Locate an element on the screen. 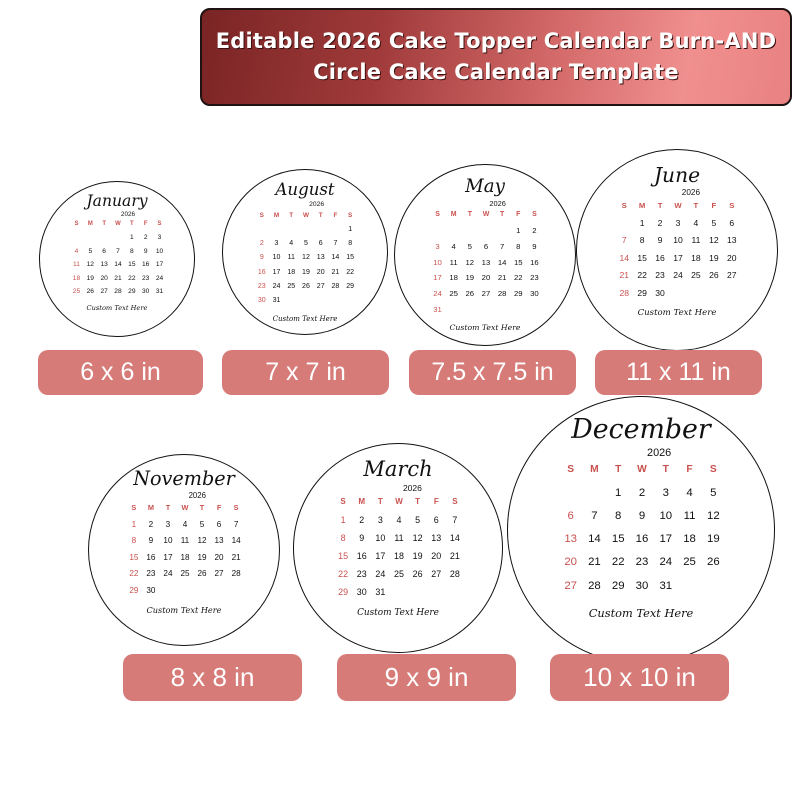  month-name: November is located at coordinates (184, 478).